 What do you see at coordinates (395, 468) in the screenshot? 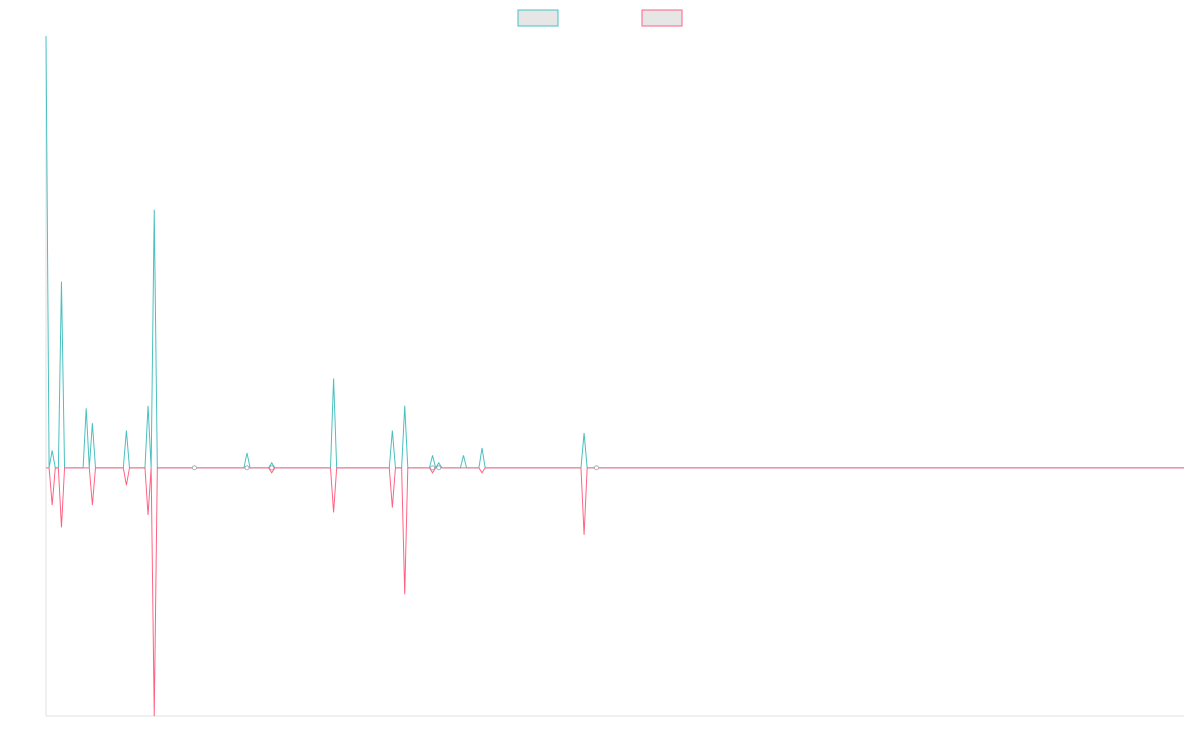
I see `marker-layer` at bounding box center [395, 468].